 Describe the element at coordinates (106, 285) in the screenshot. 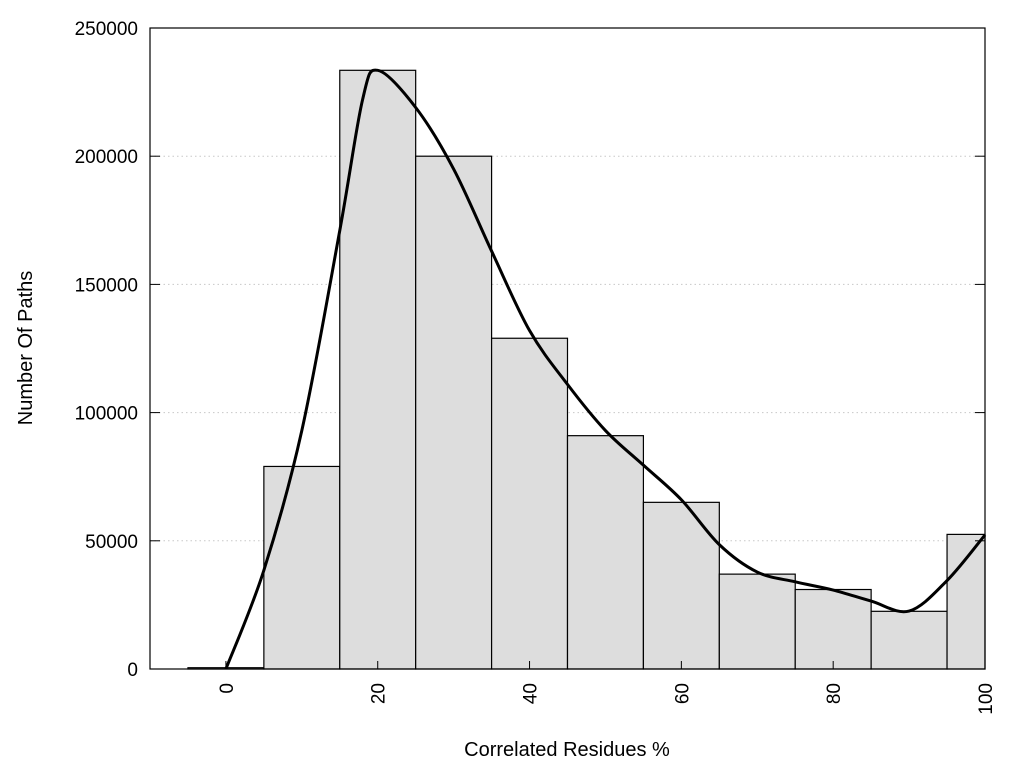

I see `y-tick-label: 150000` at that location.